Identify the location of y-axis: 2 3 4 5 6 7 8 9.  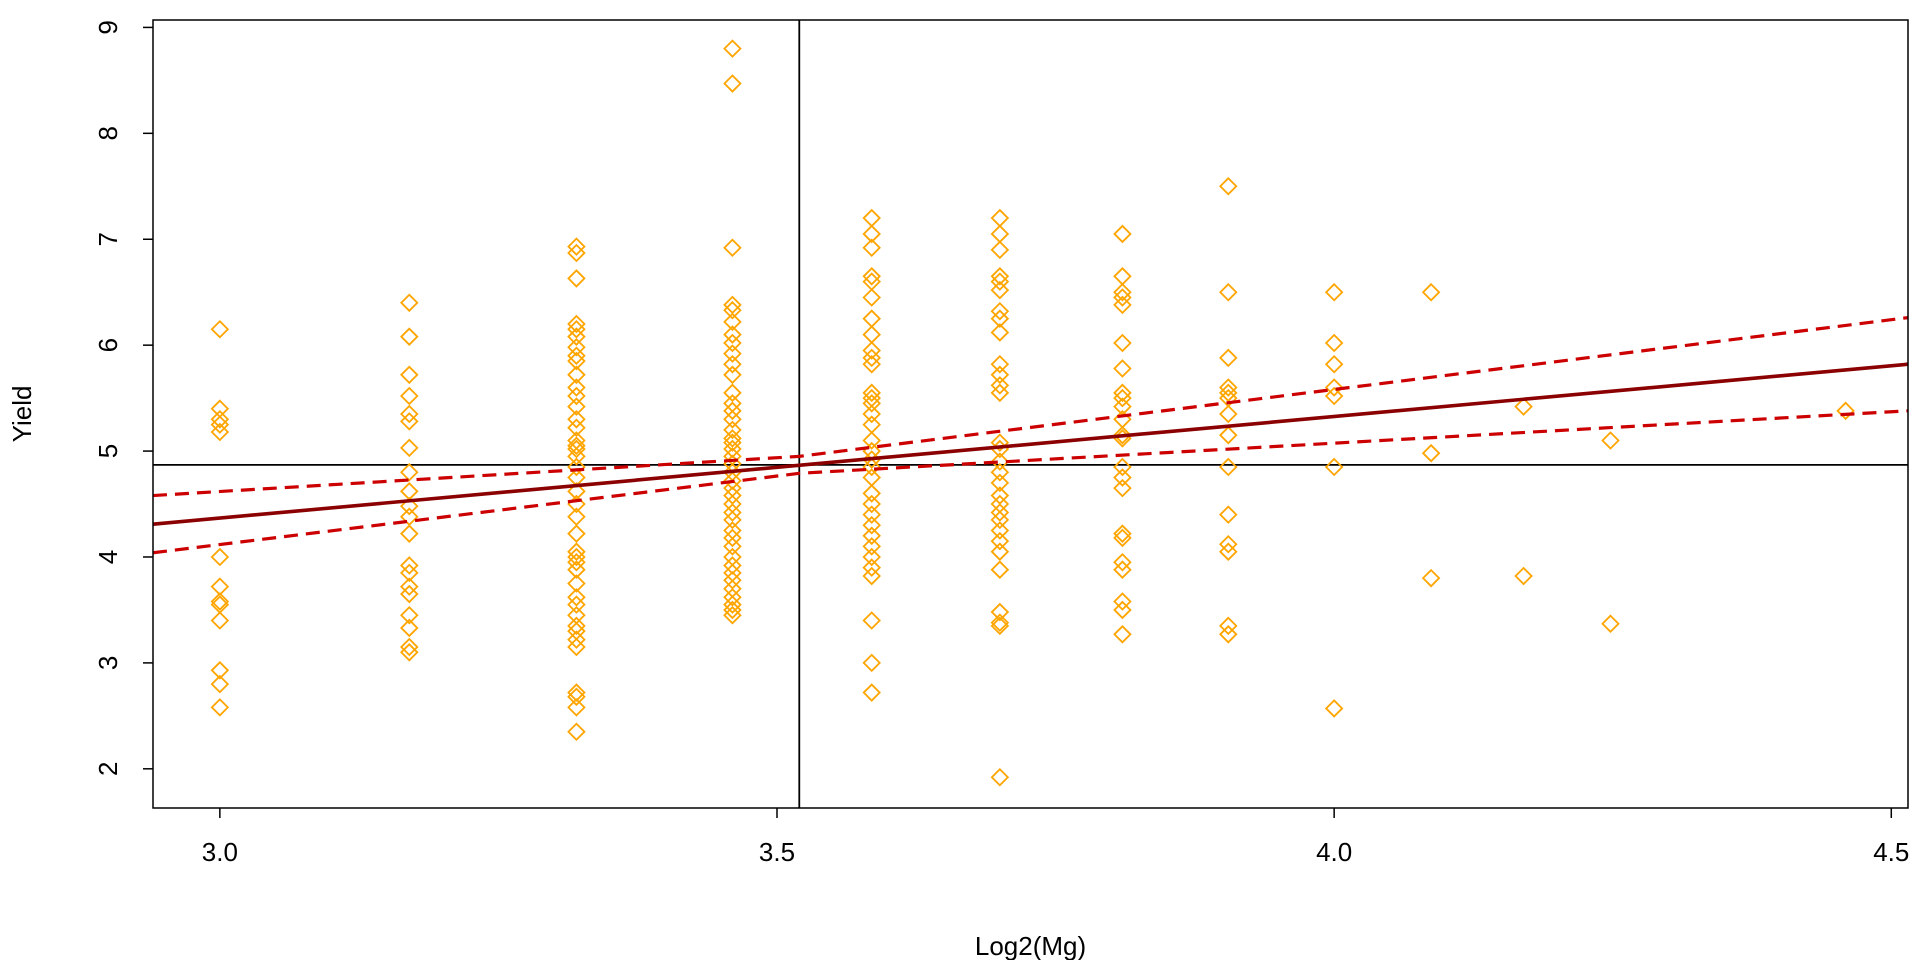
(123, 398).